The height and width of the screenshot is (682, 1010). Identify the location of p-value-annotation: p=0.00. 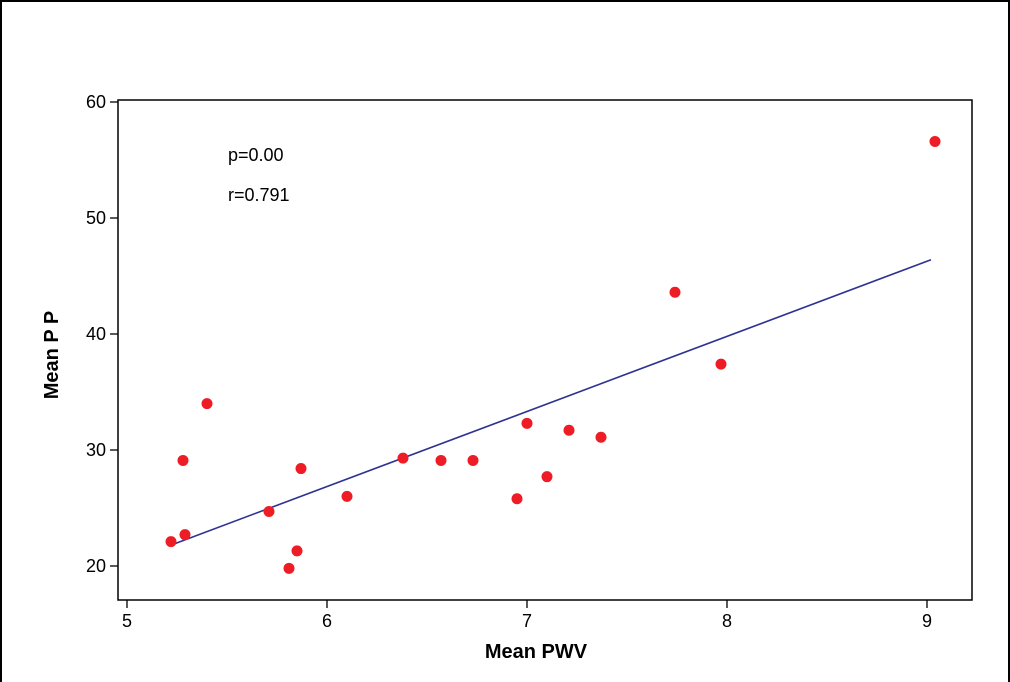
(256, 155).